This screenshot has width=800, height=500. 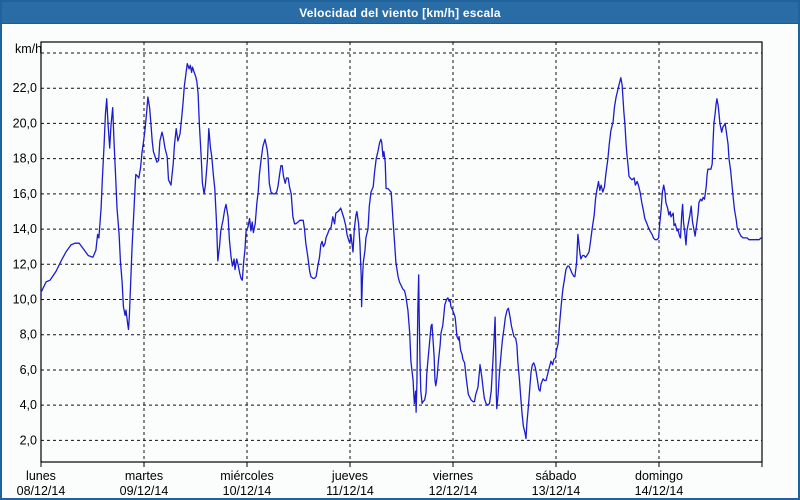 I want to click on window-title: Velocidad del viento [km/h] escala, so click(x=400, y=12).